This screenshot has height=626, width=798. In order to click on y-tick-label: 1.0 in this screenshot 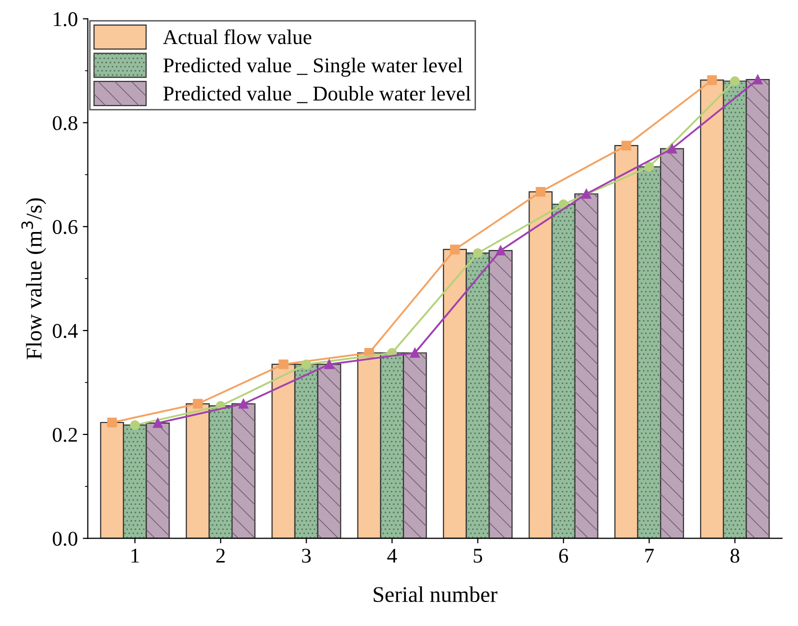, I will do `click(66, 19)`.